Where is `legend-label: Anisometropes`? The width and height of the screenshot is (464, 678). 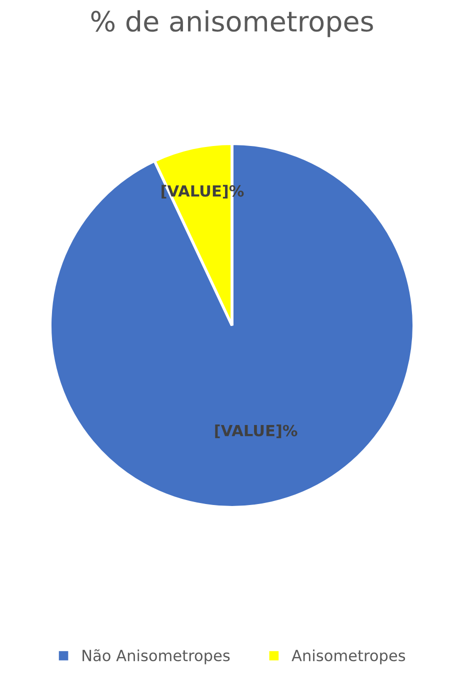 legend-label: Anisometropes is located at coordinates (349, 656).